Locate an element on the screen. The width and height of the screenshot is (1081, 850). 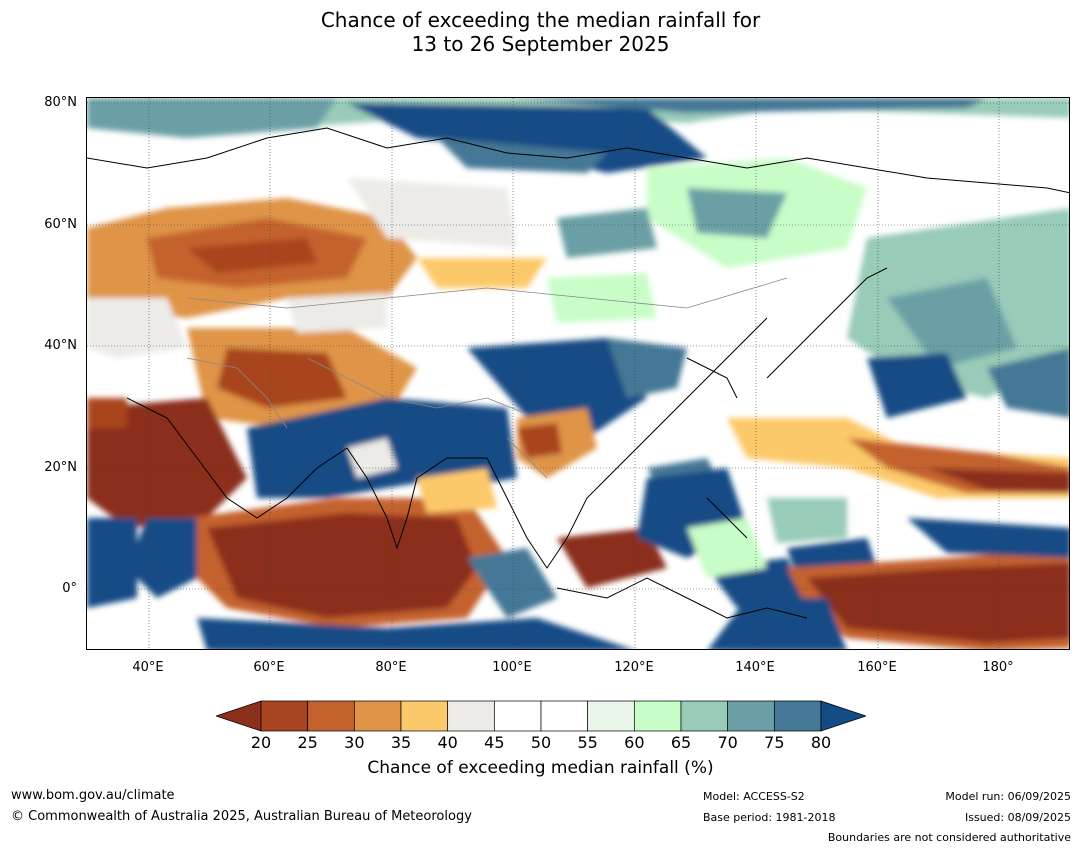
lat-label-80n: 80°N is located at coordinates (60, 102).